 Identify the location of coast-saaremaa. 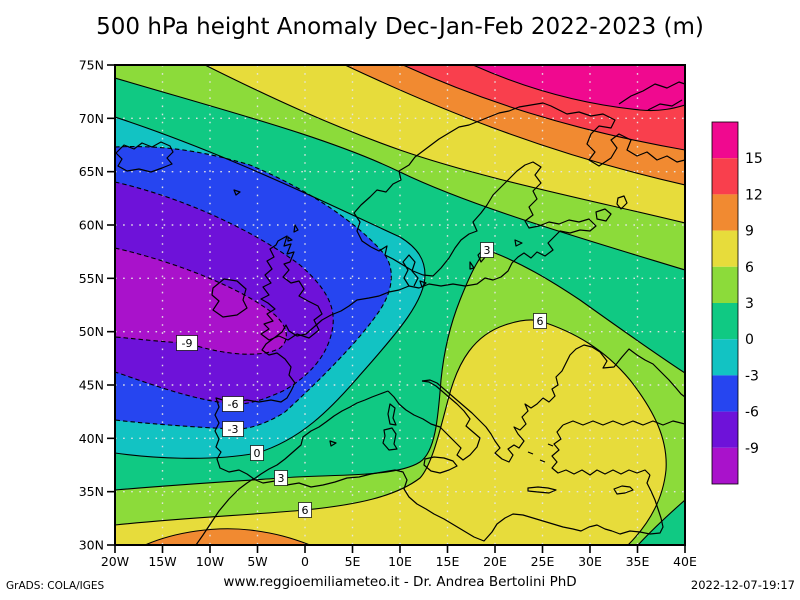
(518, 243).